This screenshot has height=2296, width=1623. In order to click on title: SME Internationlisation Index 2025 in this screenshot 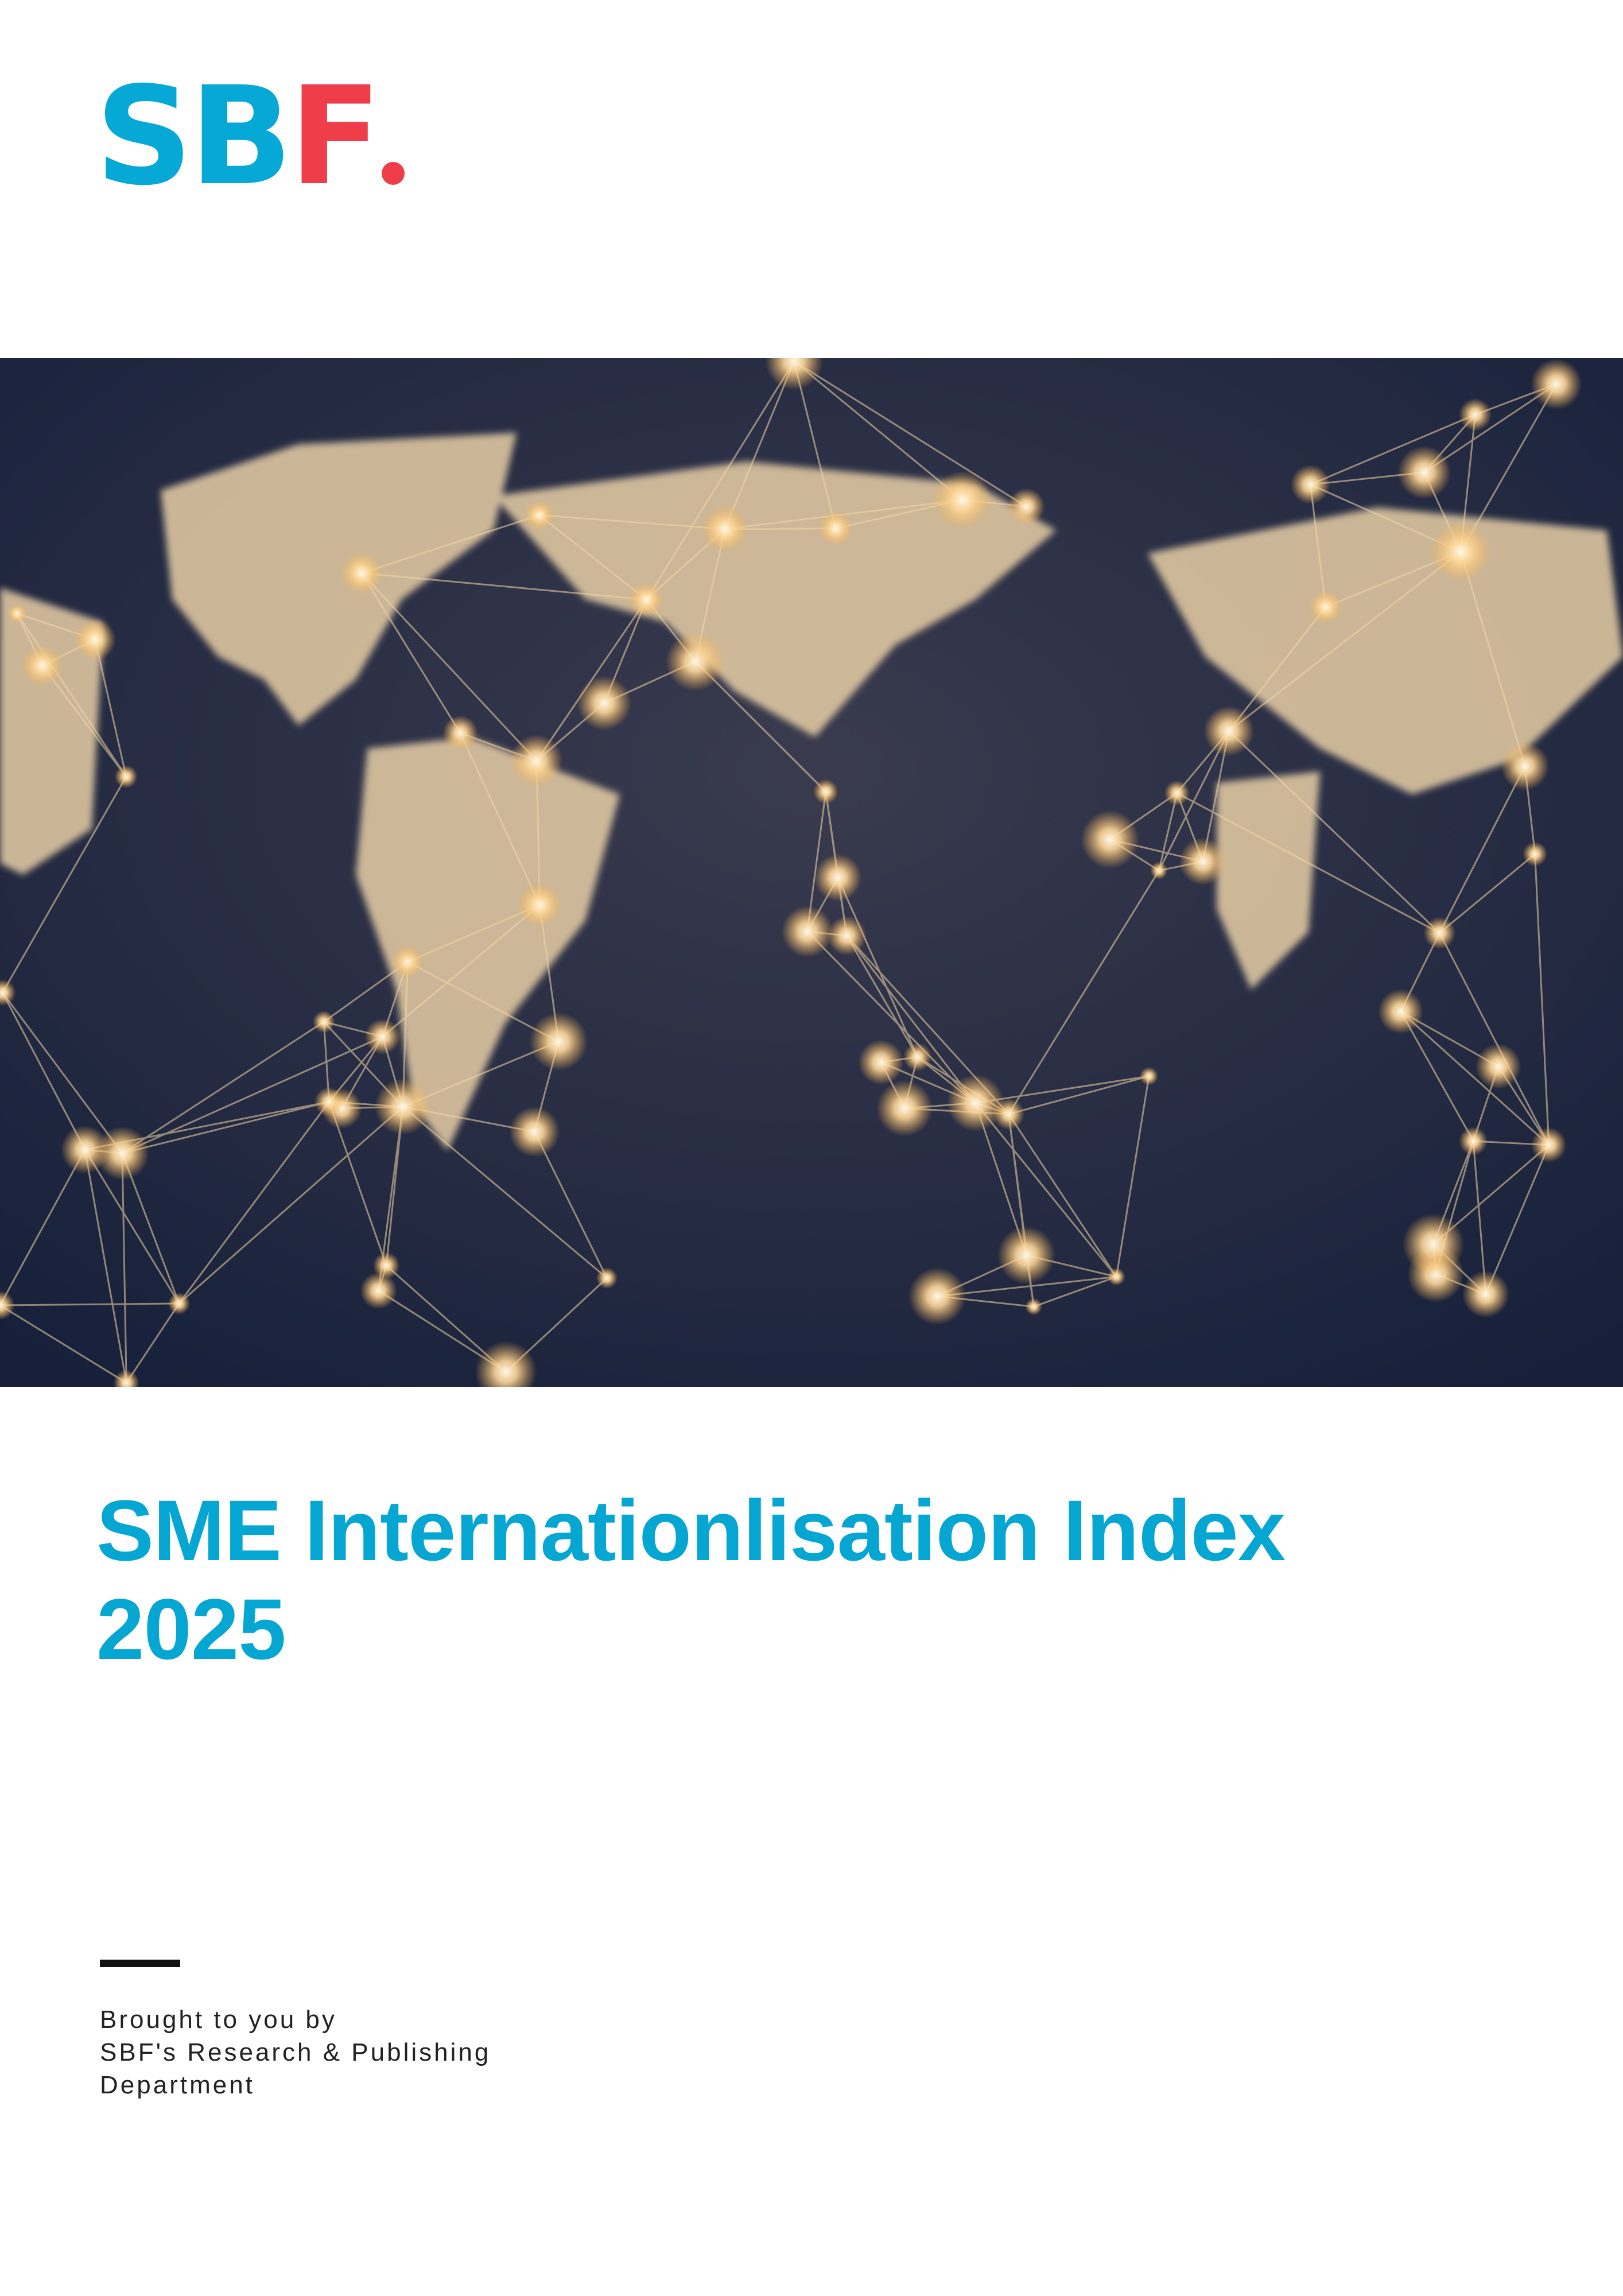, I will do `click(691, 1579)`.